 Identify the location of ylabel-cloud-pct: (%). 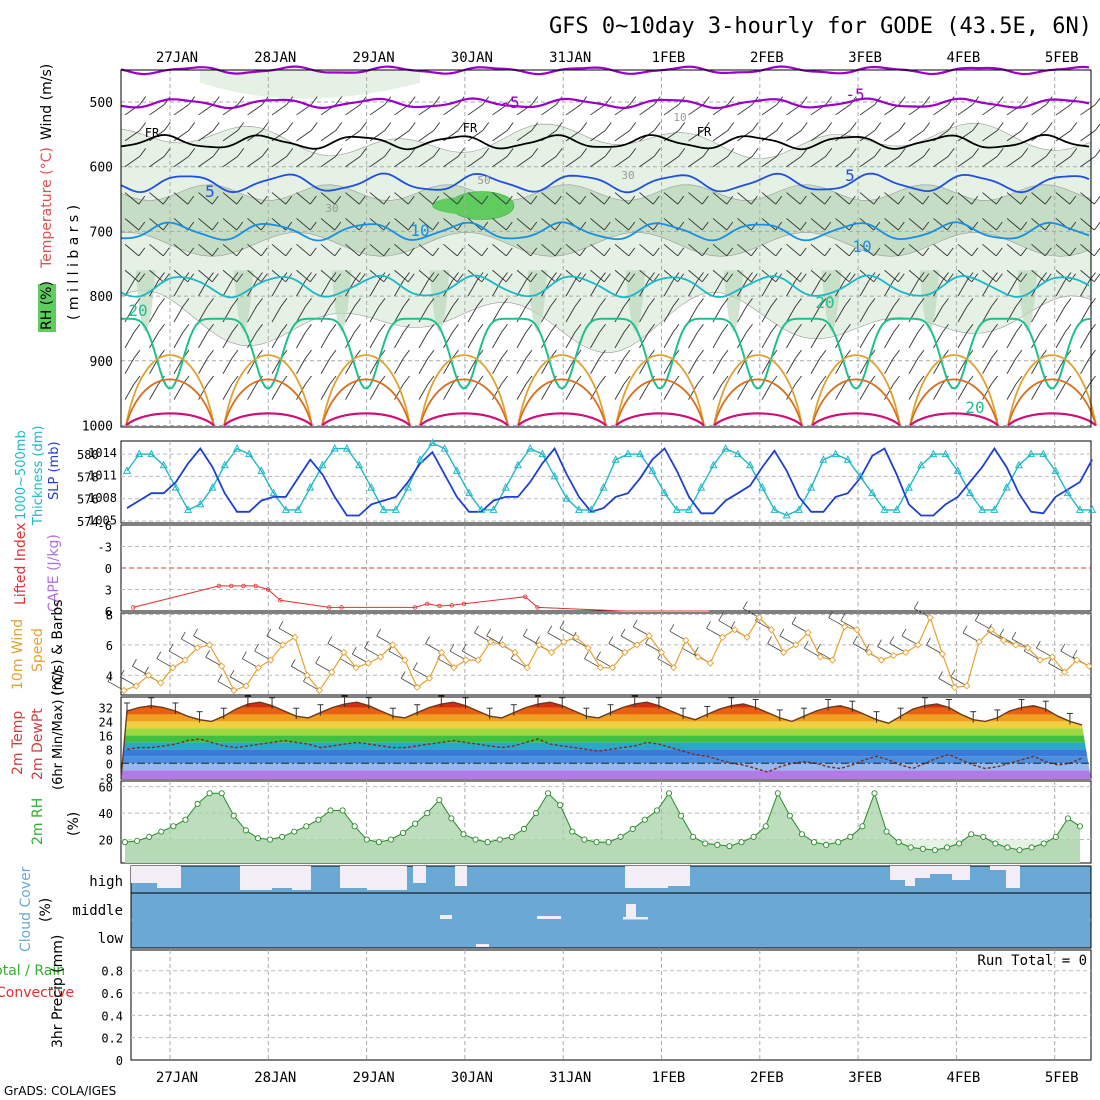
(46, 910).